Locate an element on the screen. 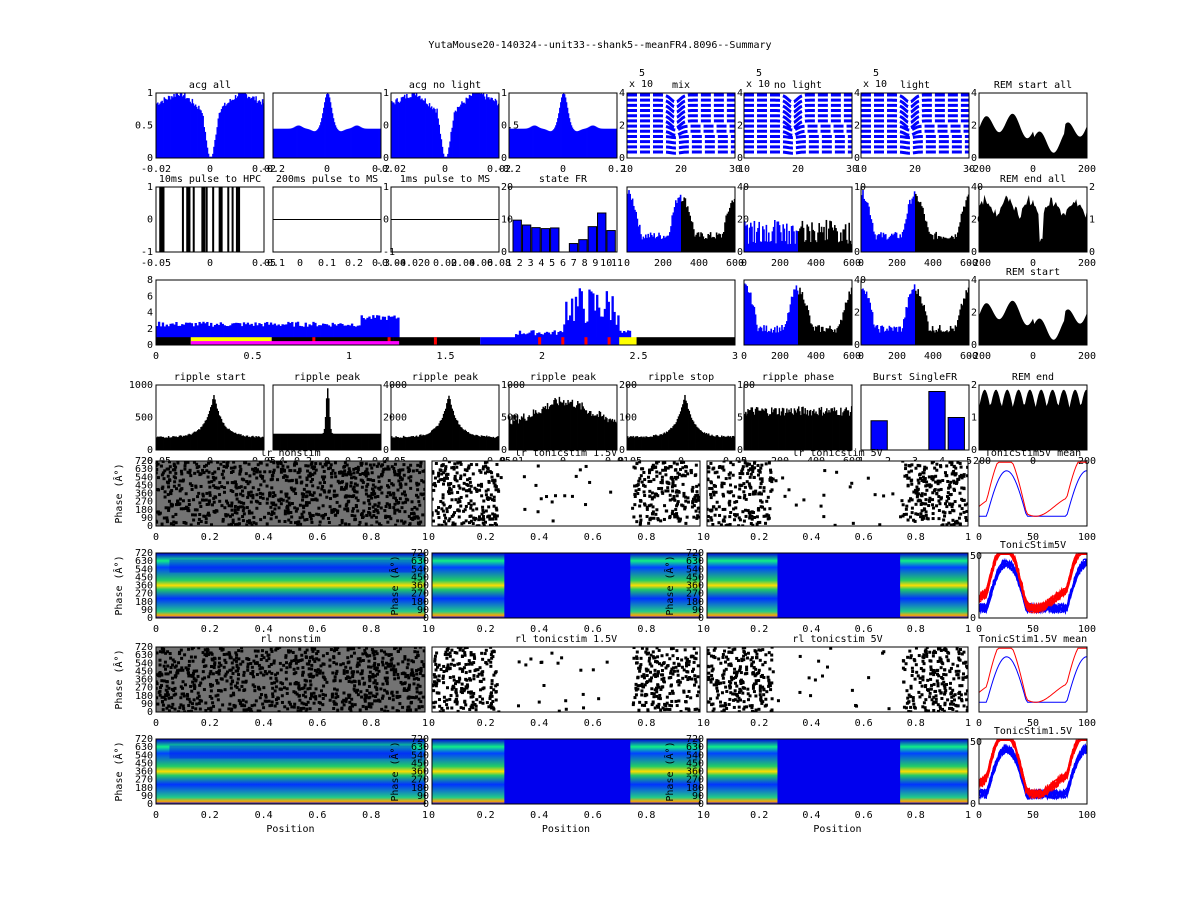 This screenshot has width=1200, height=900. y-tick-label: 20 is located at coordinates (507, 187).